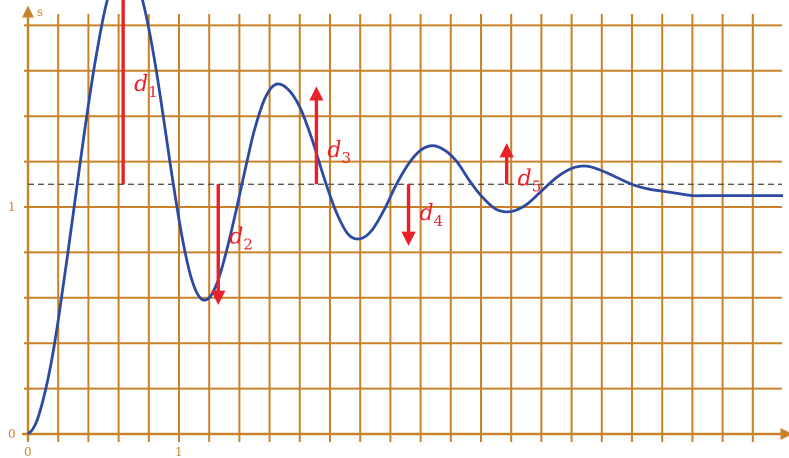 Image resolution: width=789 pixels, height=458 pixels. What do you see at coordinates (12, 207) in the screenshot?
I see `y-tick-label: 1` at bounding box center [12, 207].